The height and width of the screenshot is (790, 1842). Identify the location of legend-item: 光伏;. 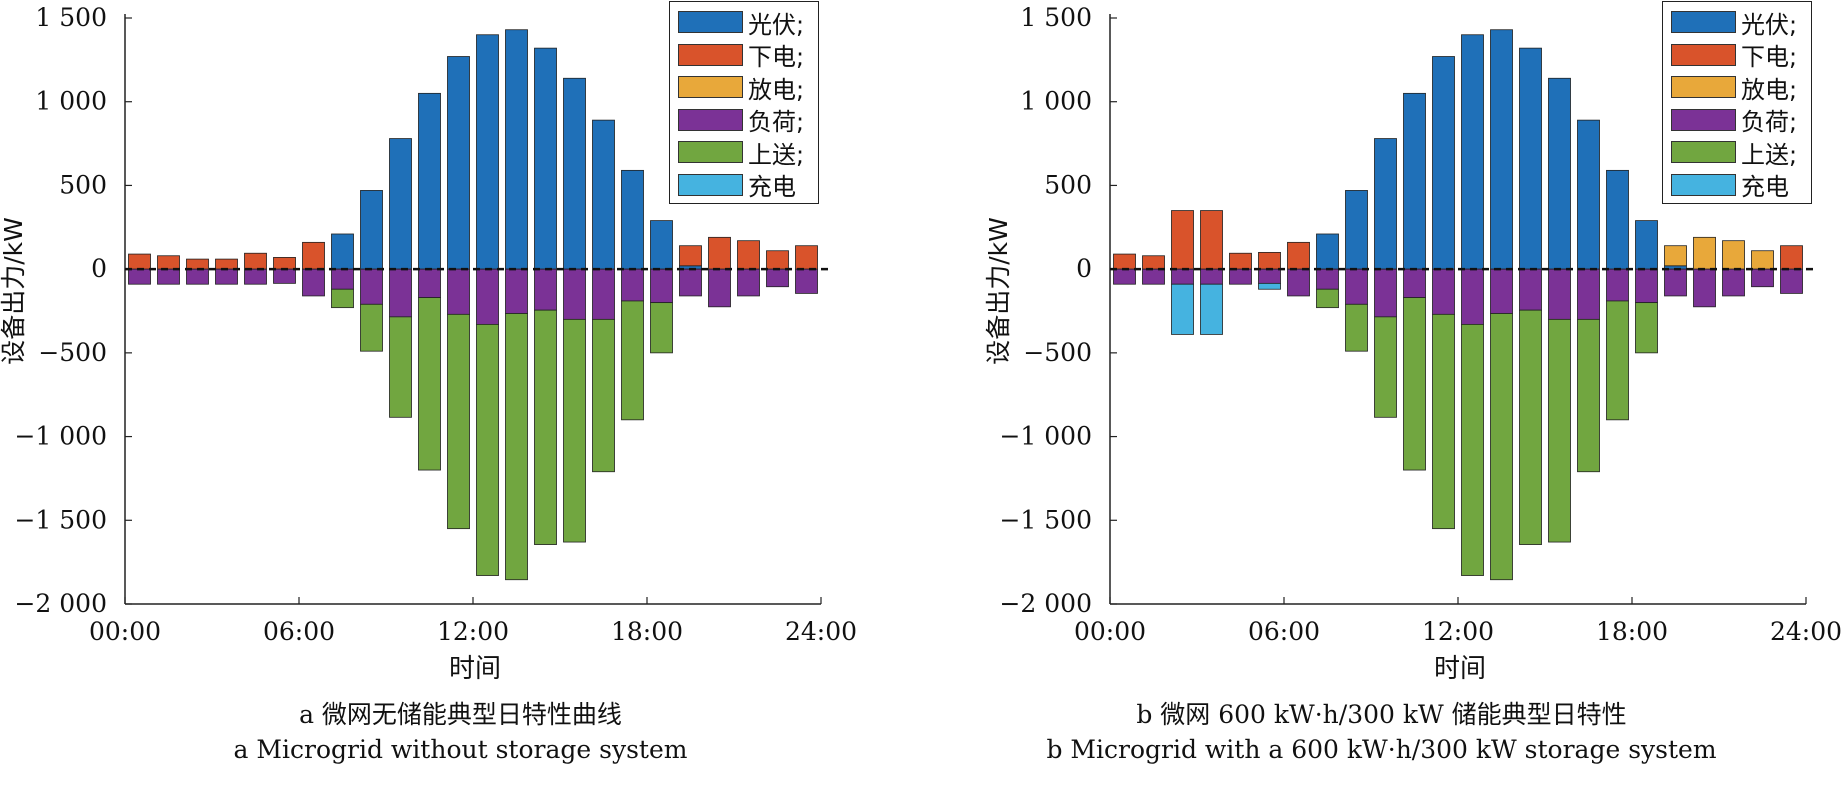
(745, 22).